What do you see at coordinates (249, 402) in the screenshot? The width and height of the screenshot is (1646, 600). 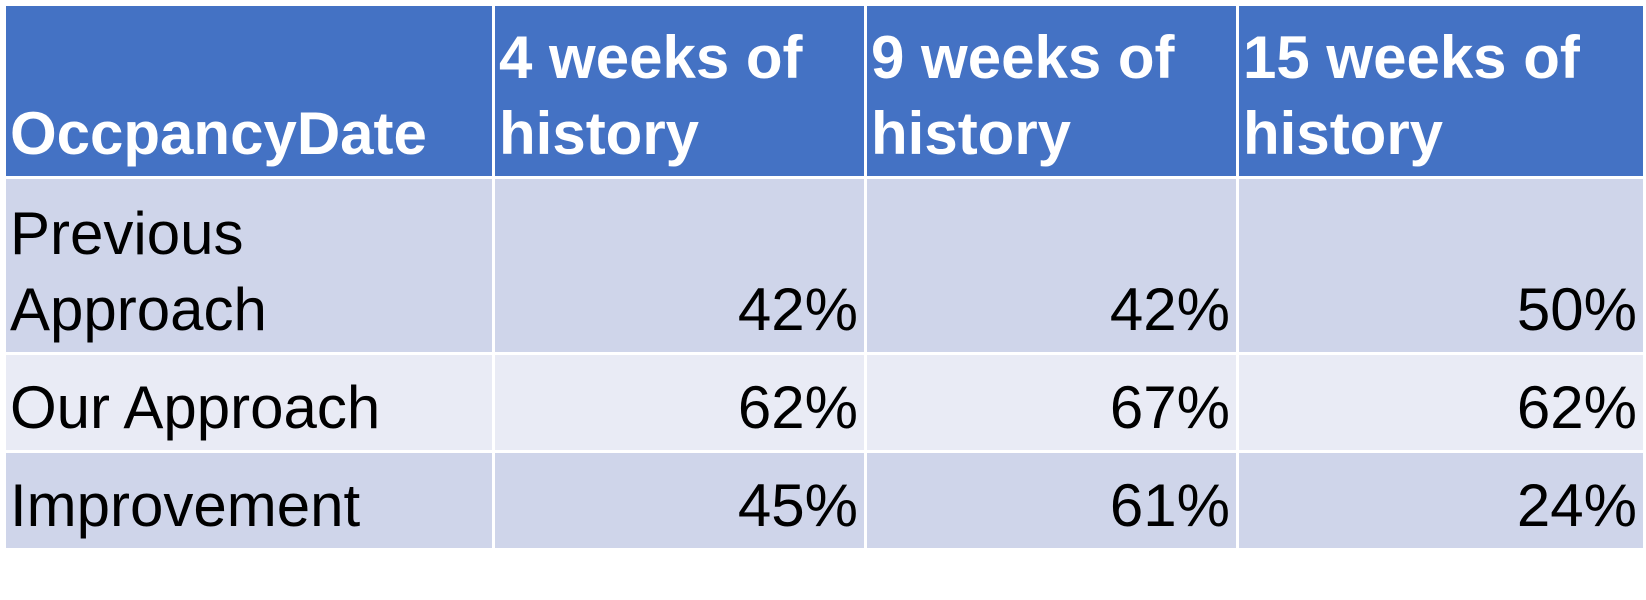 I see `row-label: Our Approach` at bounding box center [249, 402].